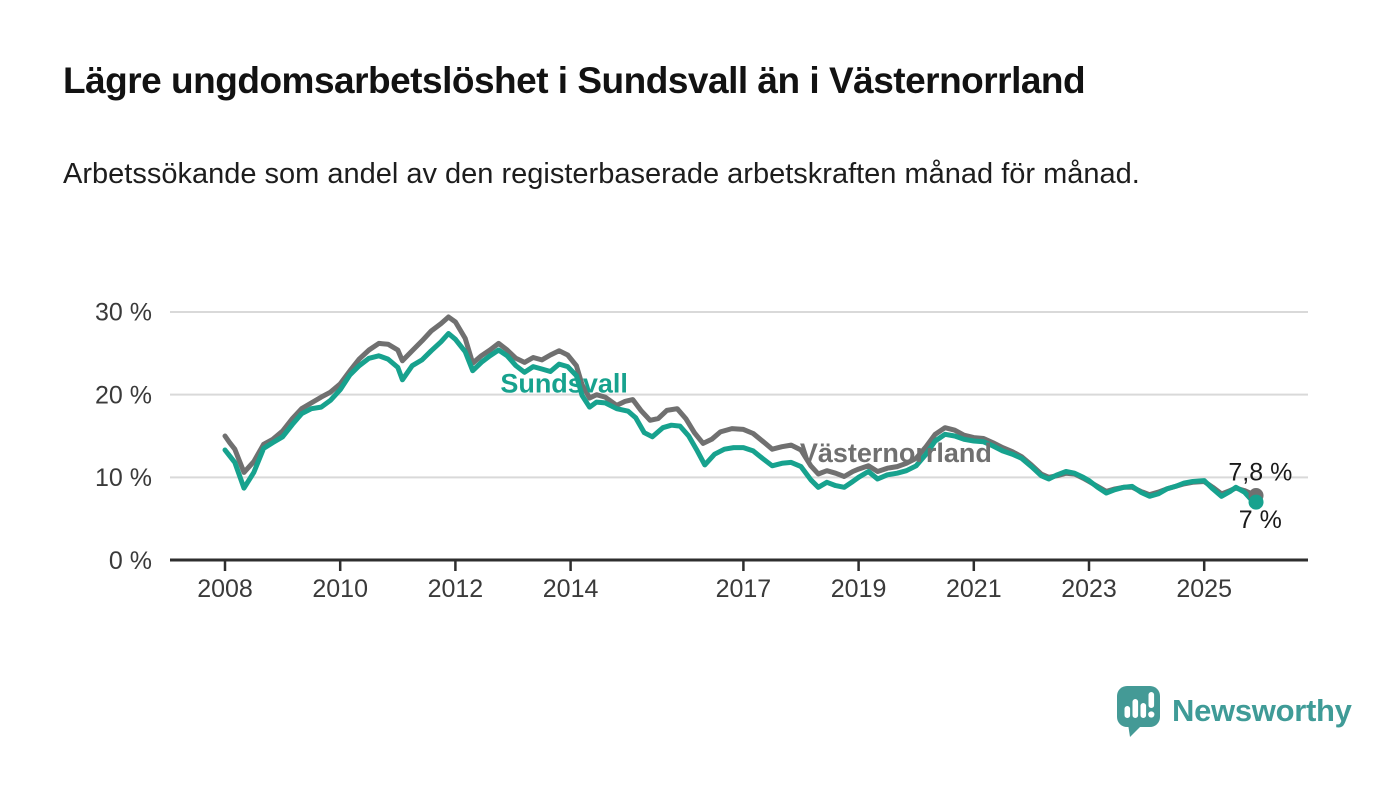 Image resolution: width=1400 pixels, height=794 pixels. Describe the element at coordinates (340, 589) in the screenshot. I see `x-tick-label-2010: 2010` at that location.